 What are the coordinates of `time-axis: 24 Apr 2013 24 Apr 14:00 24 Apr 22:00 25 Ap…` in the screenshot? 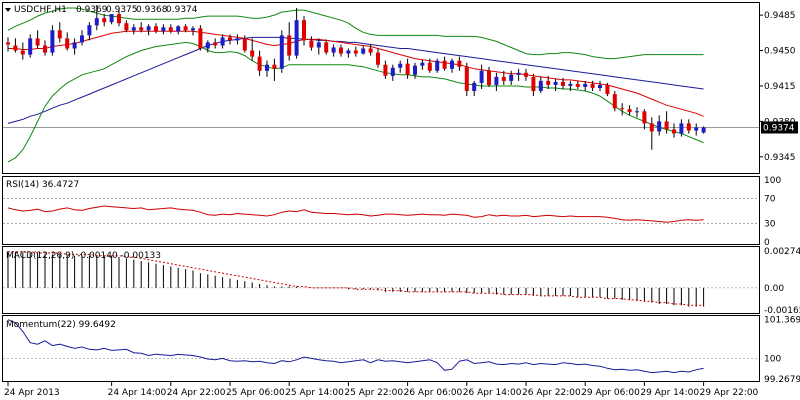 It's located at (381, 390).